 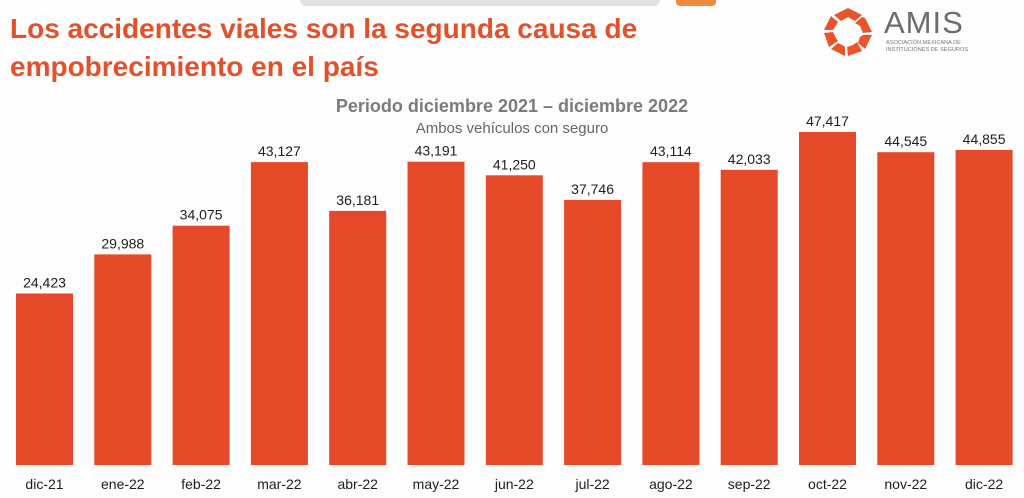 I want to click on x-tick-label-jul-22: jul-22, so click(x=591, y=484).